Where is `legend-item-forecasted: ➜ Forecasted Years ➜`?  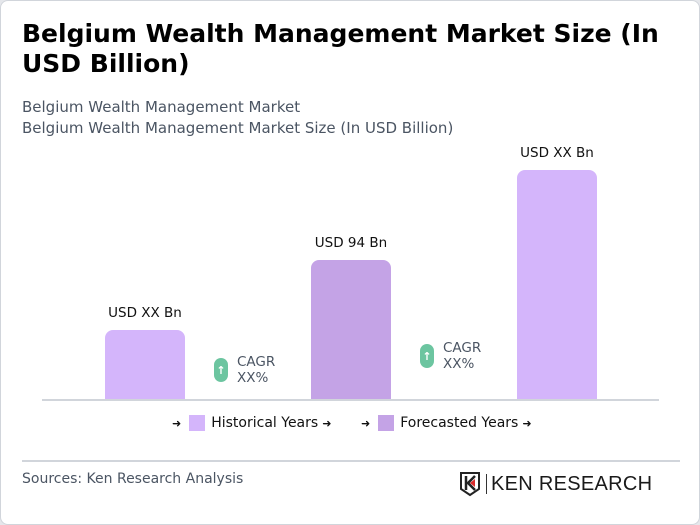 legend-item-forecasted: ➜ Forecasted Years ➜ is located at coordinates (446, 423).